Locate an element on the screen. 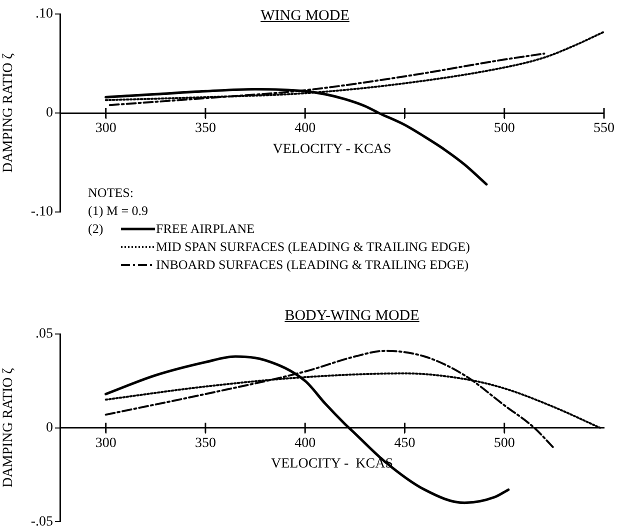  annotation: (1) M = 0.9 is located at coordinates (119, 211).